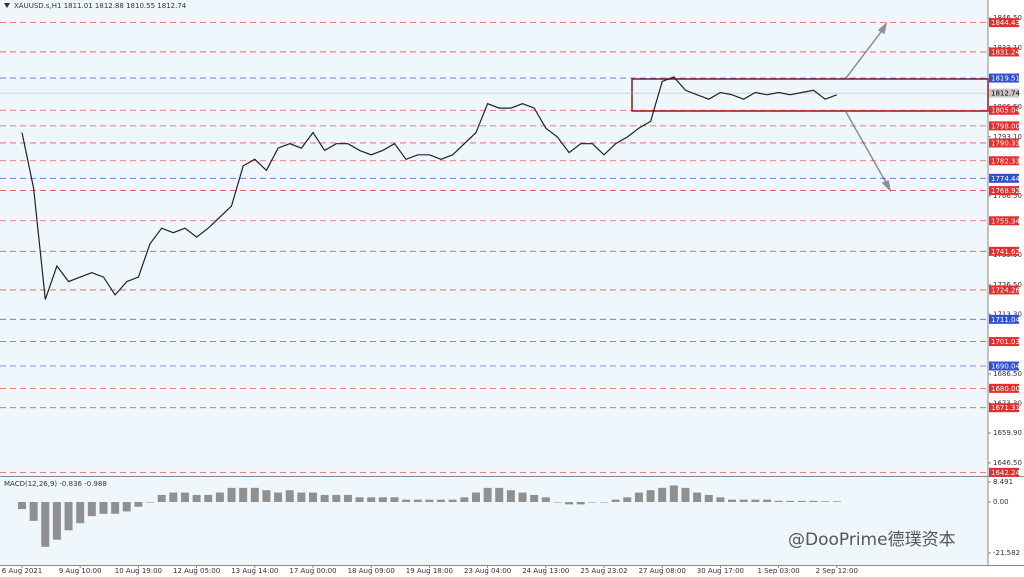 This screenshot has height=577, width=1024. What do you see at coordinates (312, 571) in the screenshot?
I see `x-tick-label: 17 Aug 00:00` at bounding box center [312, 571].